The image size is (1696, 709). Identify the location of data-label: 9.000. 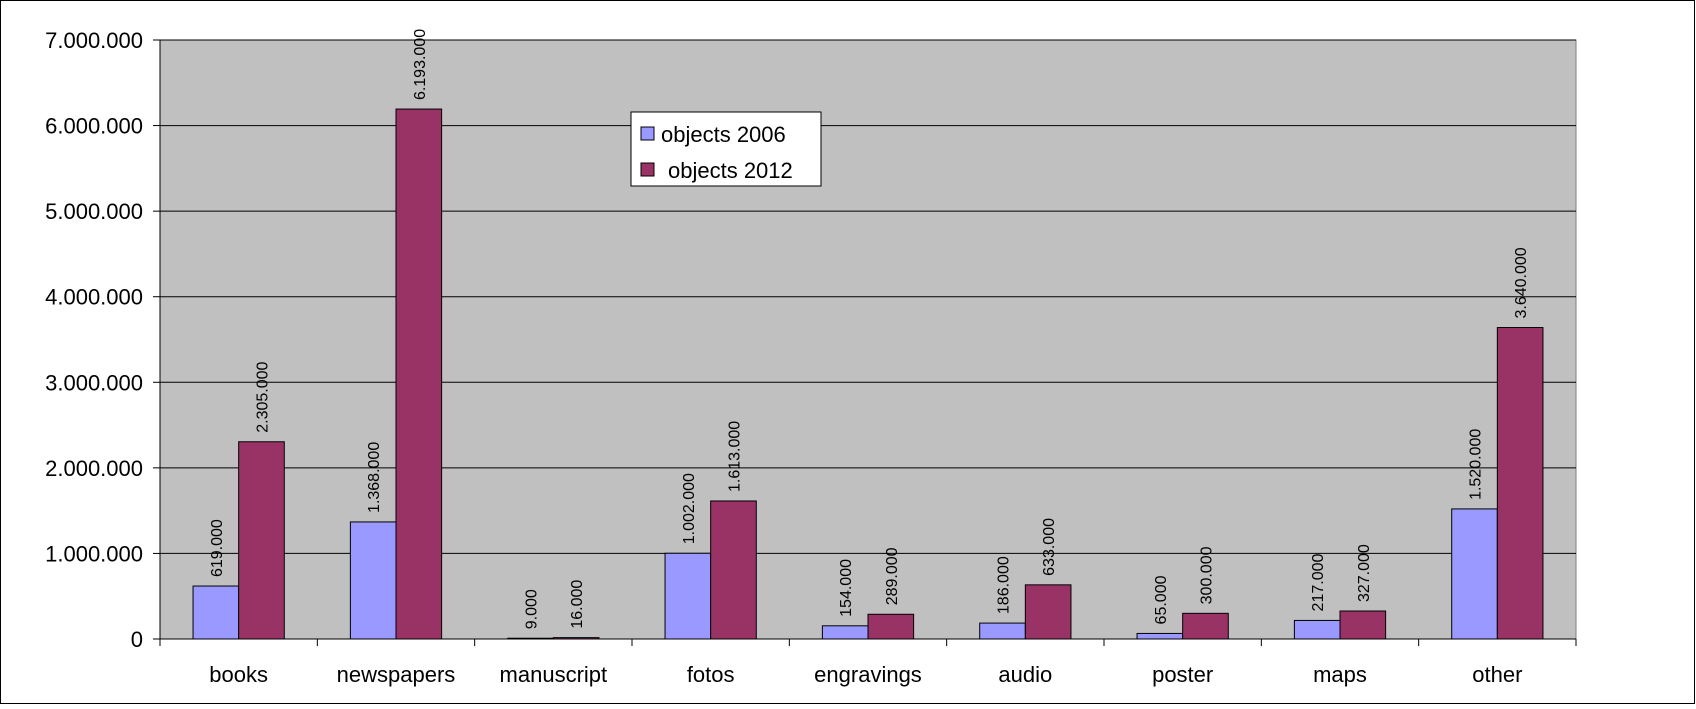
(532, 609).